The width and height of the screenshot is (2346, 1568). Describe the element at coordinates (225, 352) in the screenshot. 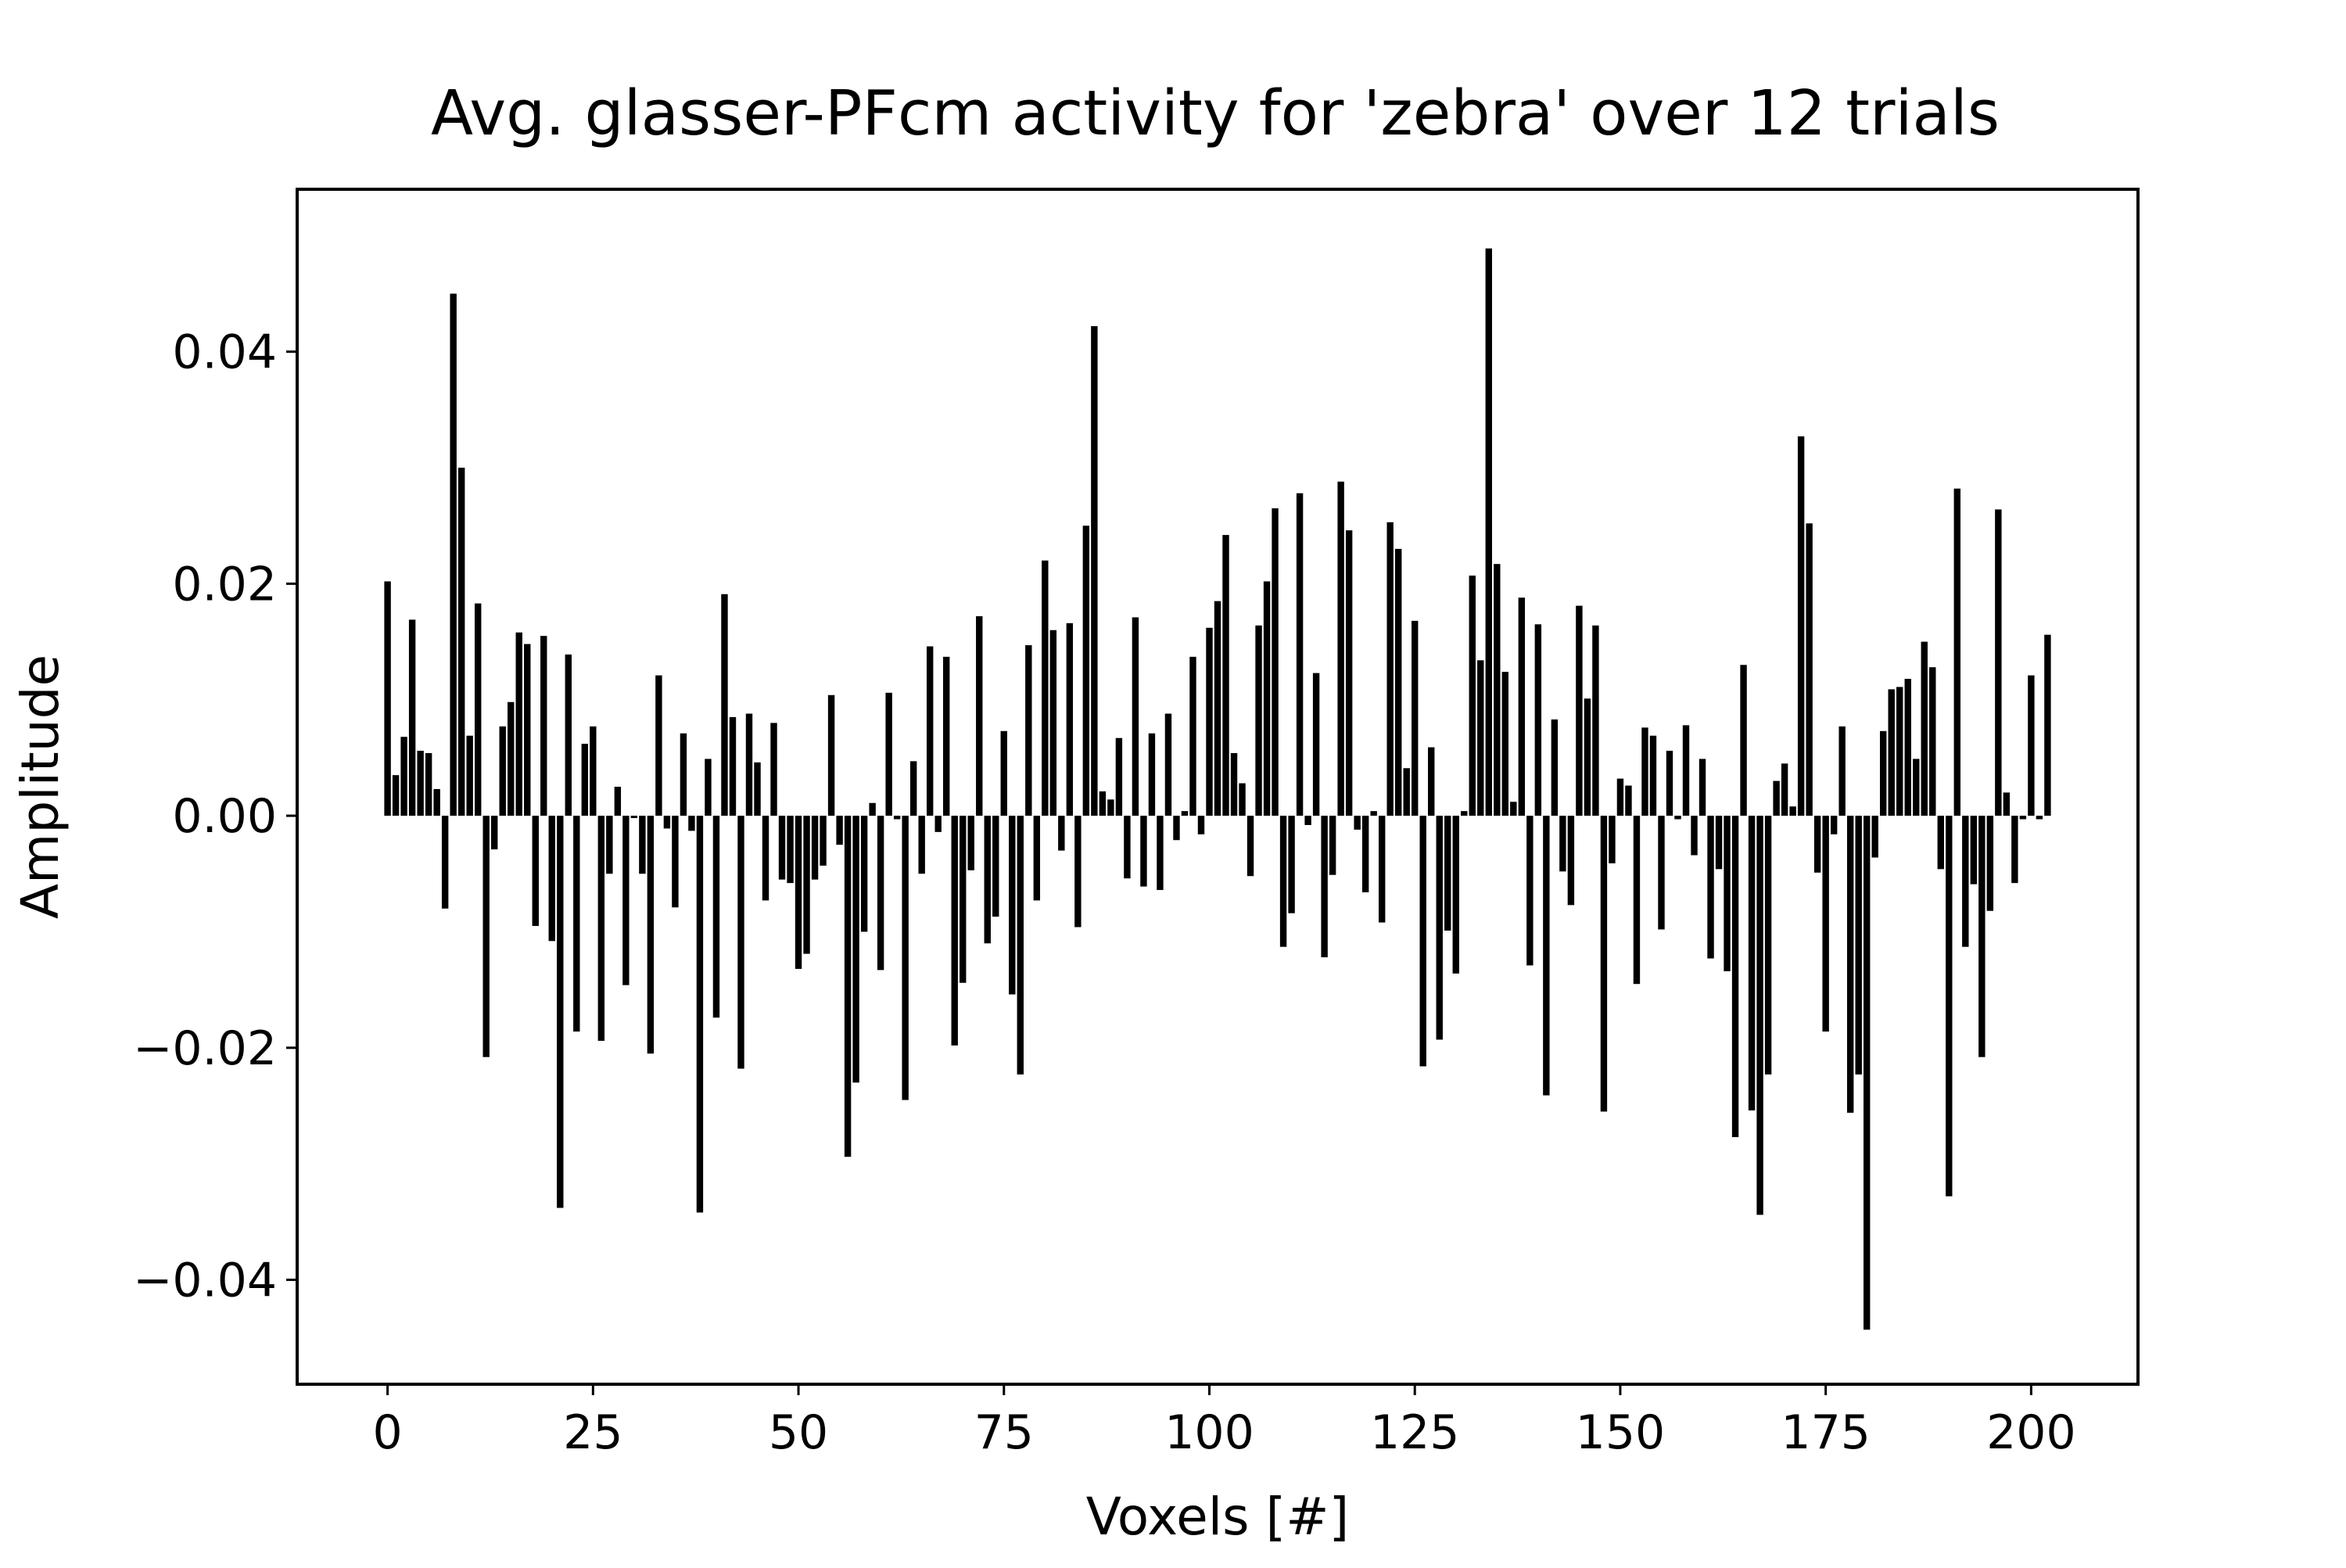

I see `y-tick-label: 0.04` at that location.